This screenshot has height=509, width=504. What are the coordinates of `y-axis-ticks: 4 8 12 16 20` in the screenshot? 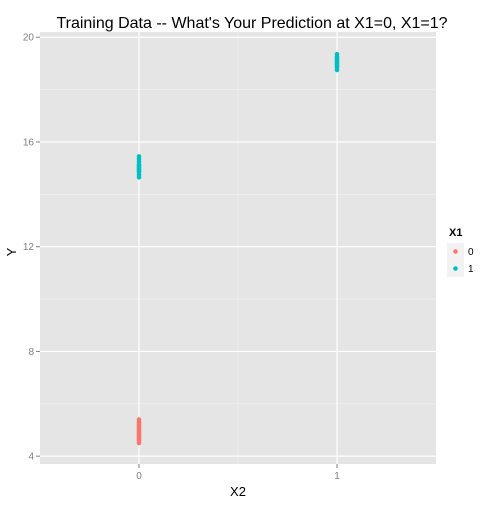 It's located at (31, 248).